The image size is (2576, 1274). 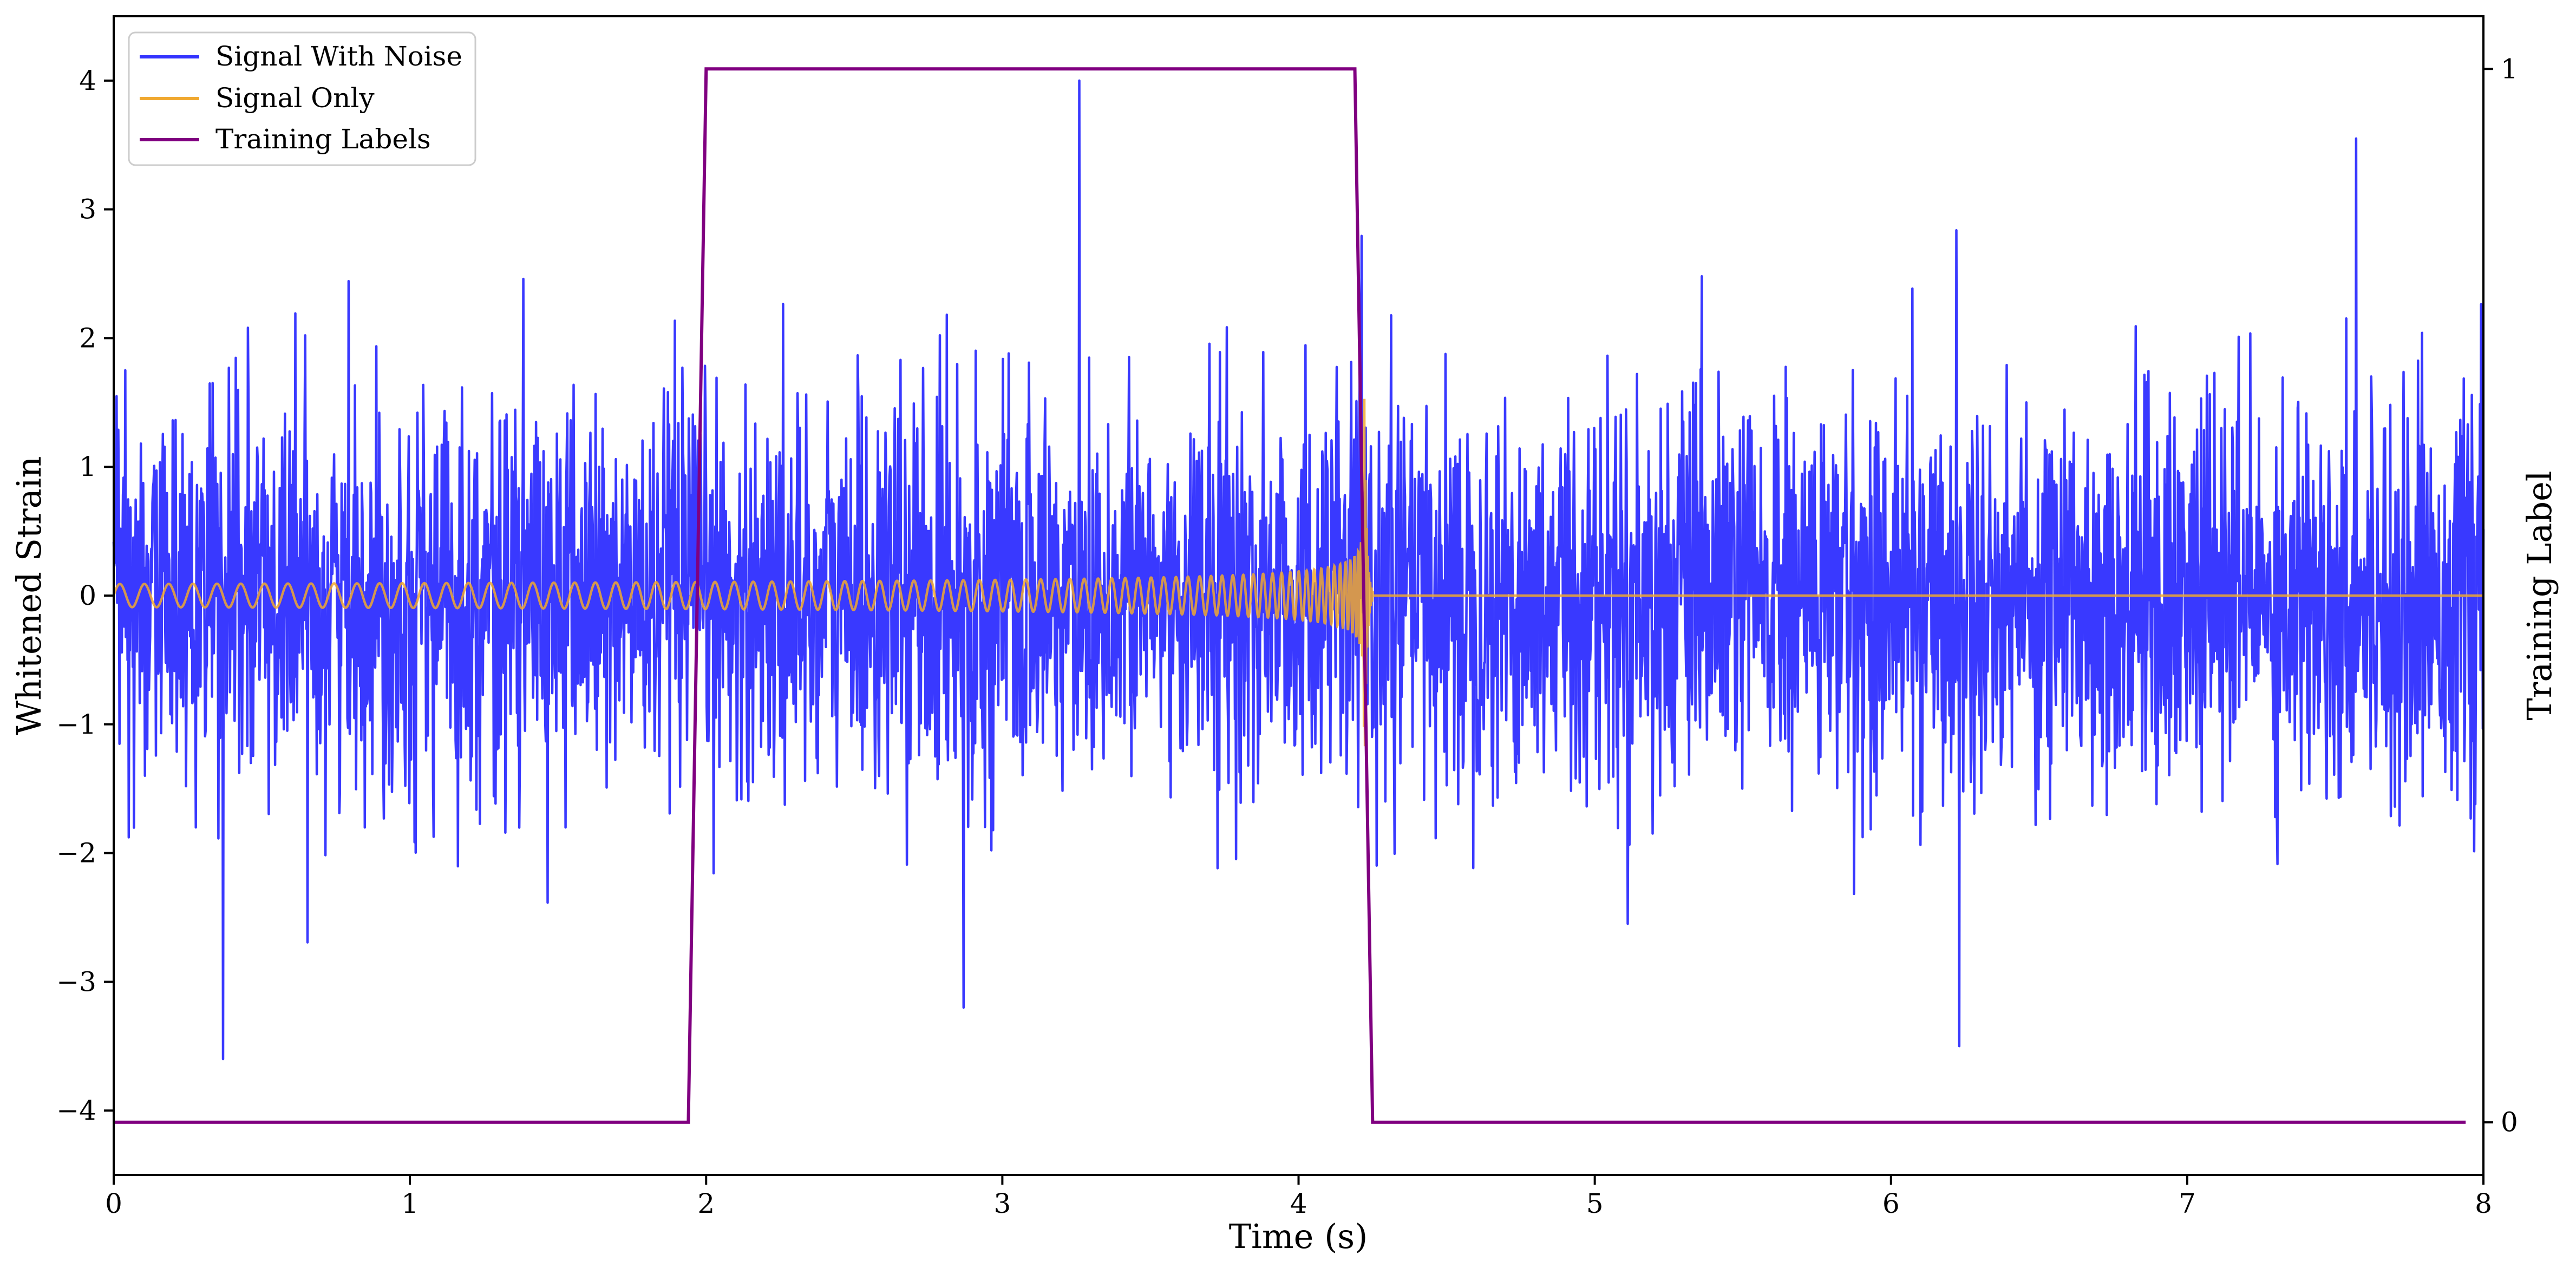 I want to click on x-tick-label: 1, so click(x=410, y=1203).